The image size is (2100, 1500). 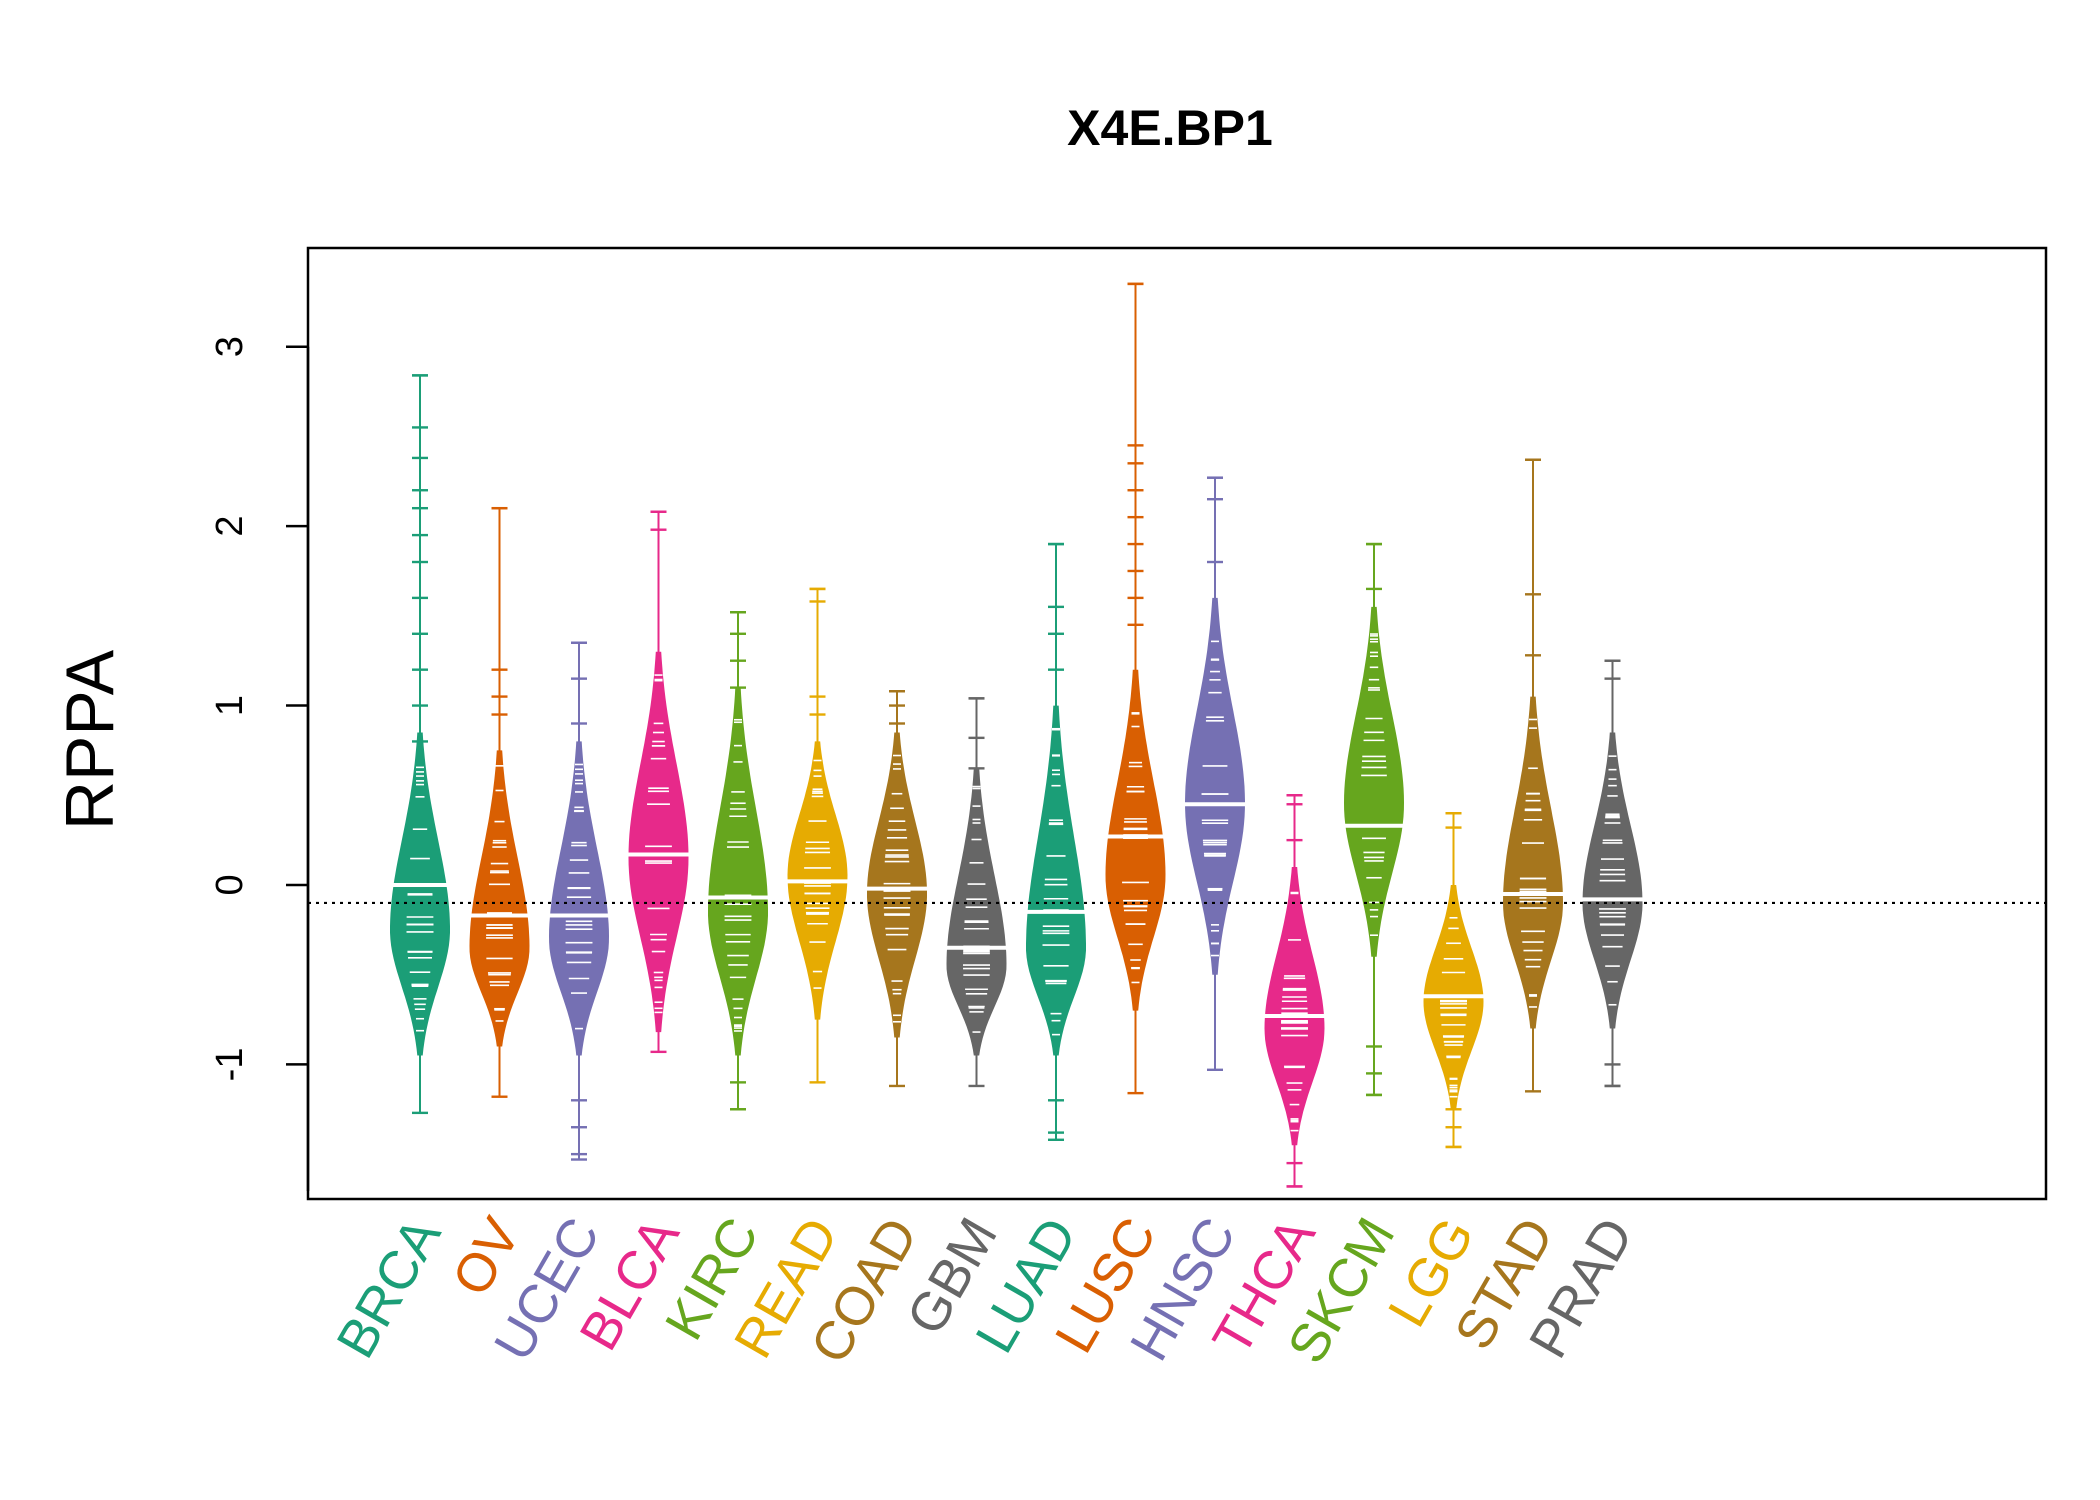 I want to click on y-tick-label: 2, so click(x=230, y=526).